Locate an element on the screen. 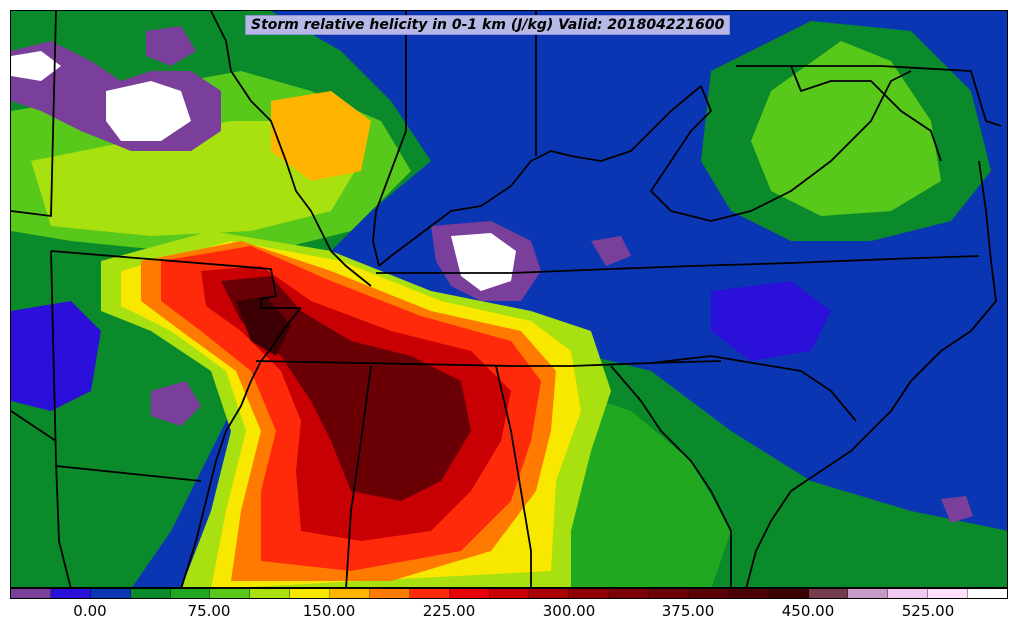  border-ga-sc is located at coordinates (671, 476).